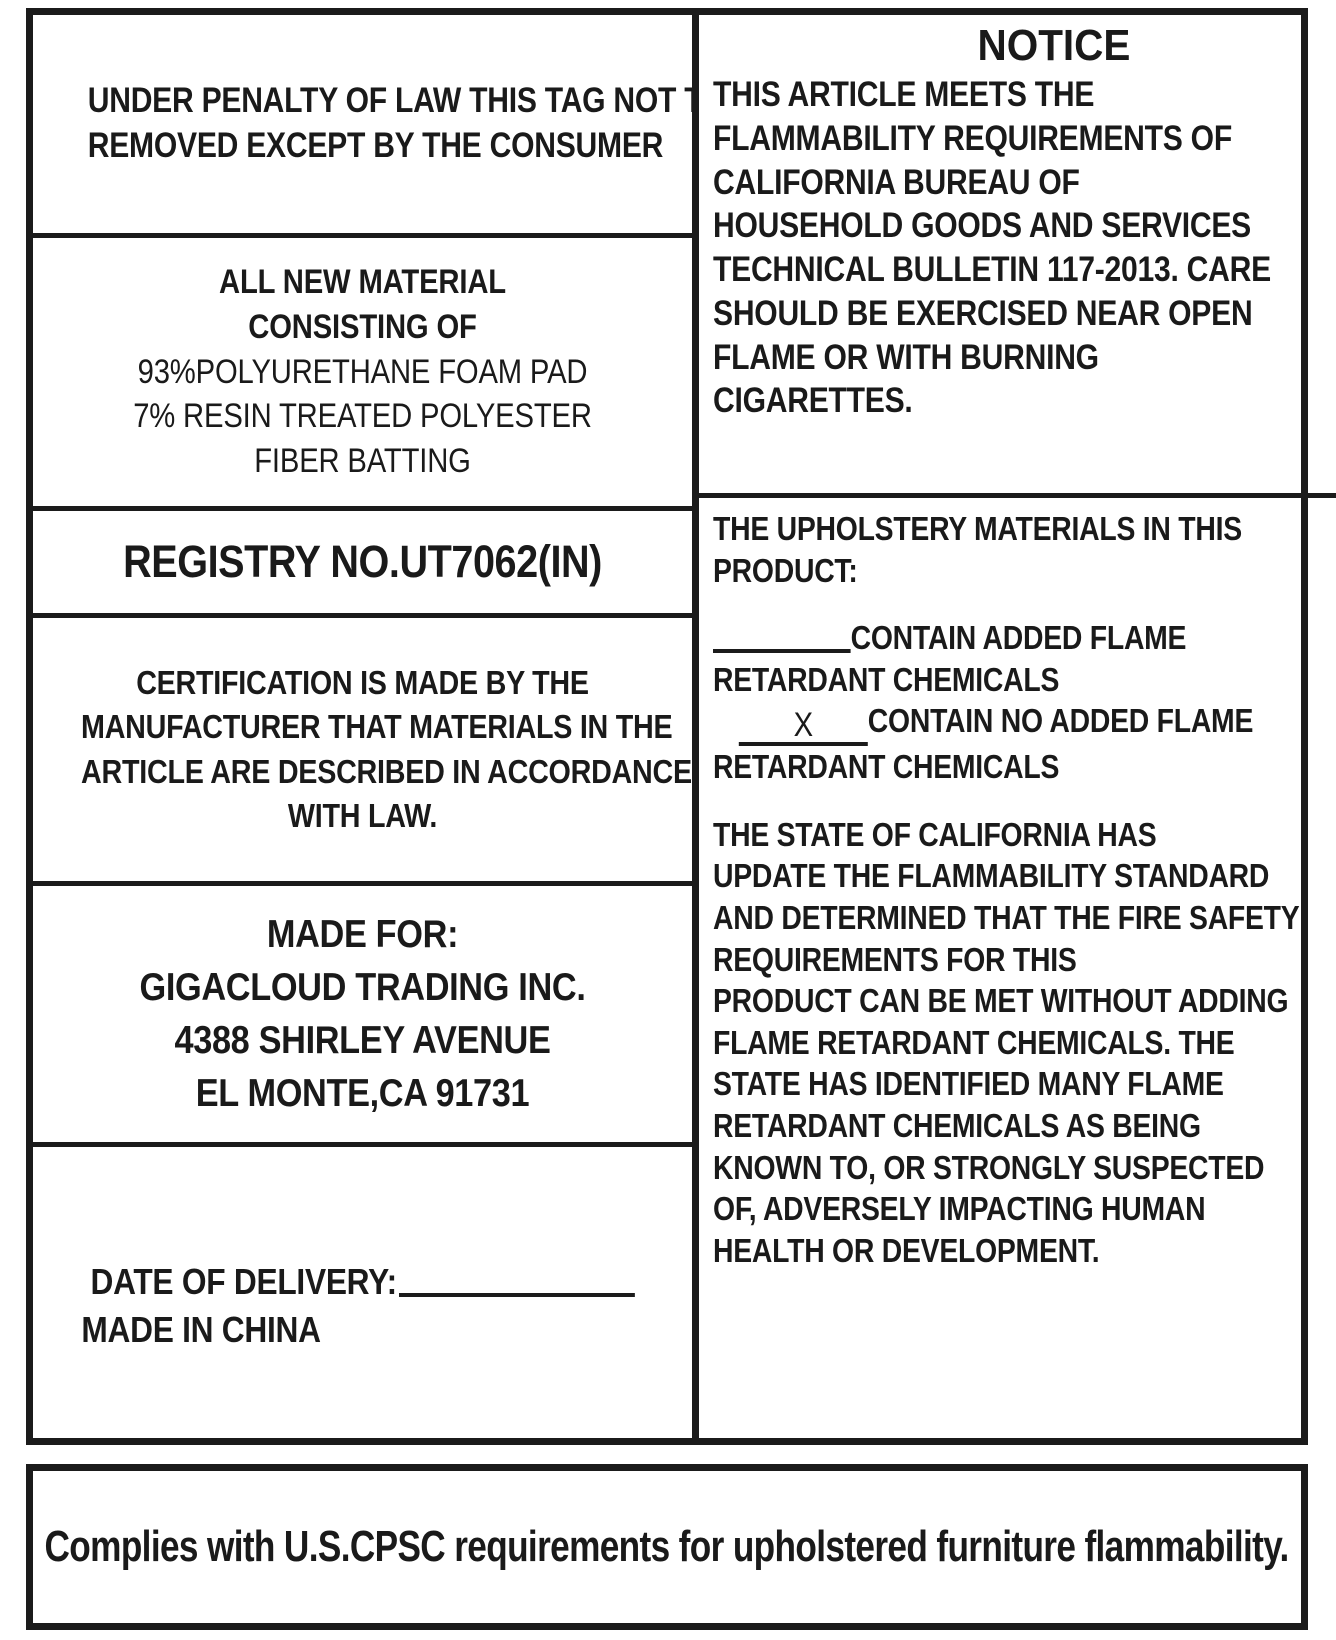 The width and height of the screenshot is (1336, 1640). What do you see at coordinates (1060, 721) in the screenshot?
I see `option-contain-no-added-label-1: CONTAIN NO ADDED FLAME` at bounding box center [1060, 721].